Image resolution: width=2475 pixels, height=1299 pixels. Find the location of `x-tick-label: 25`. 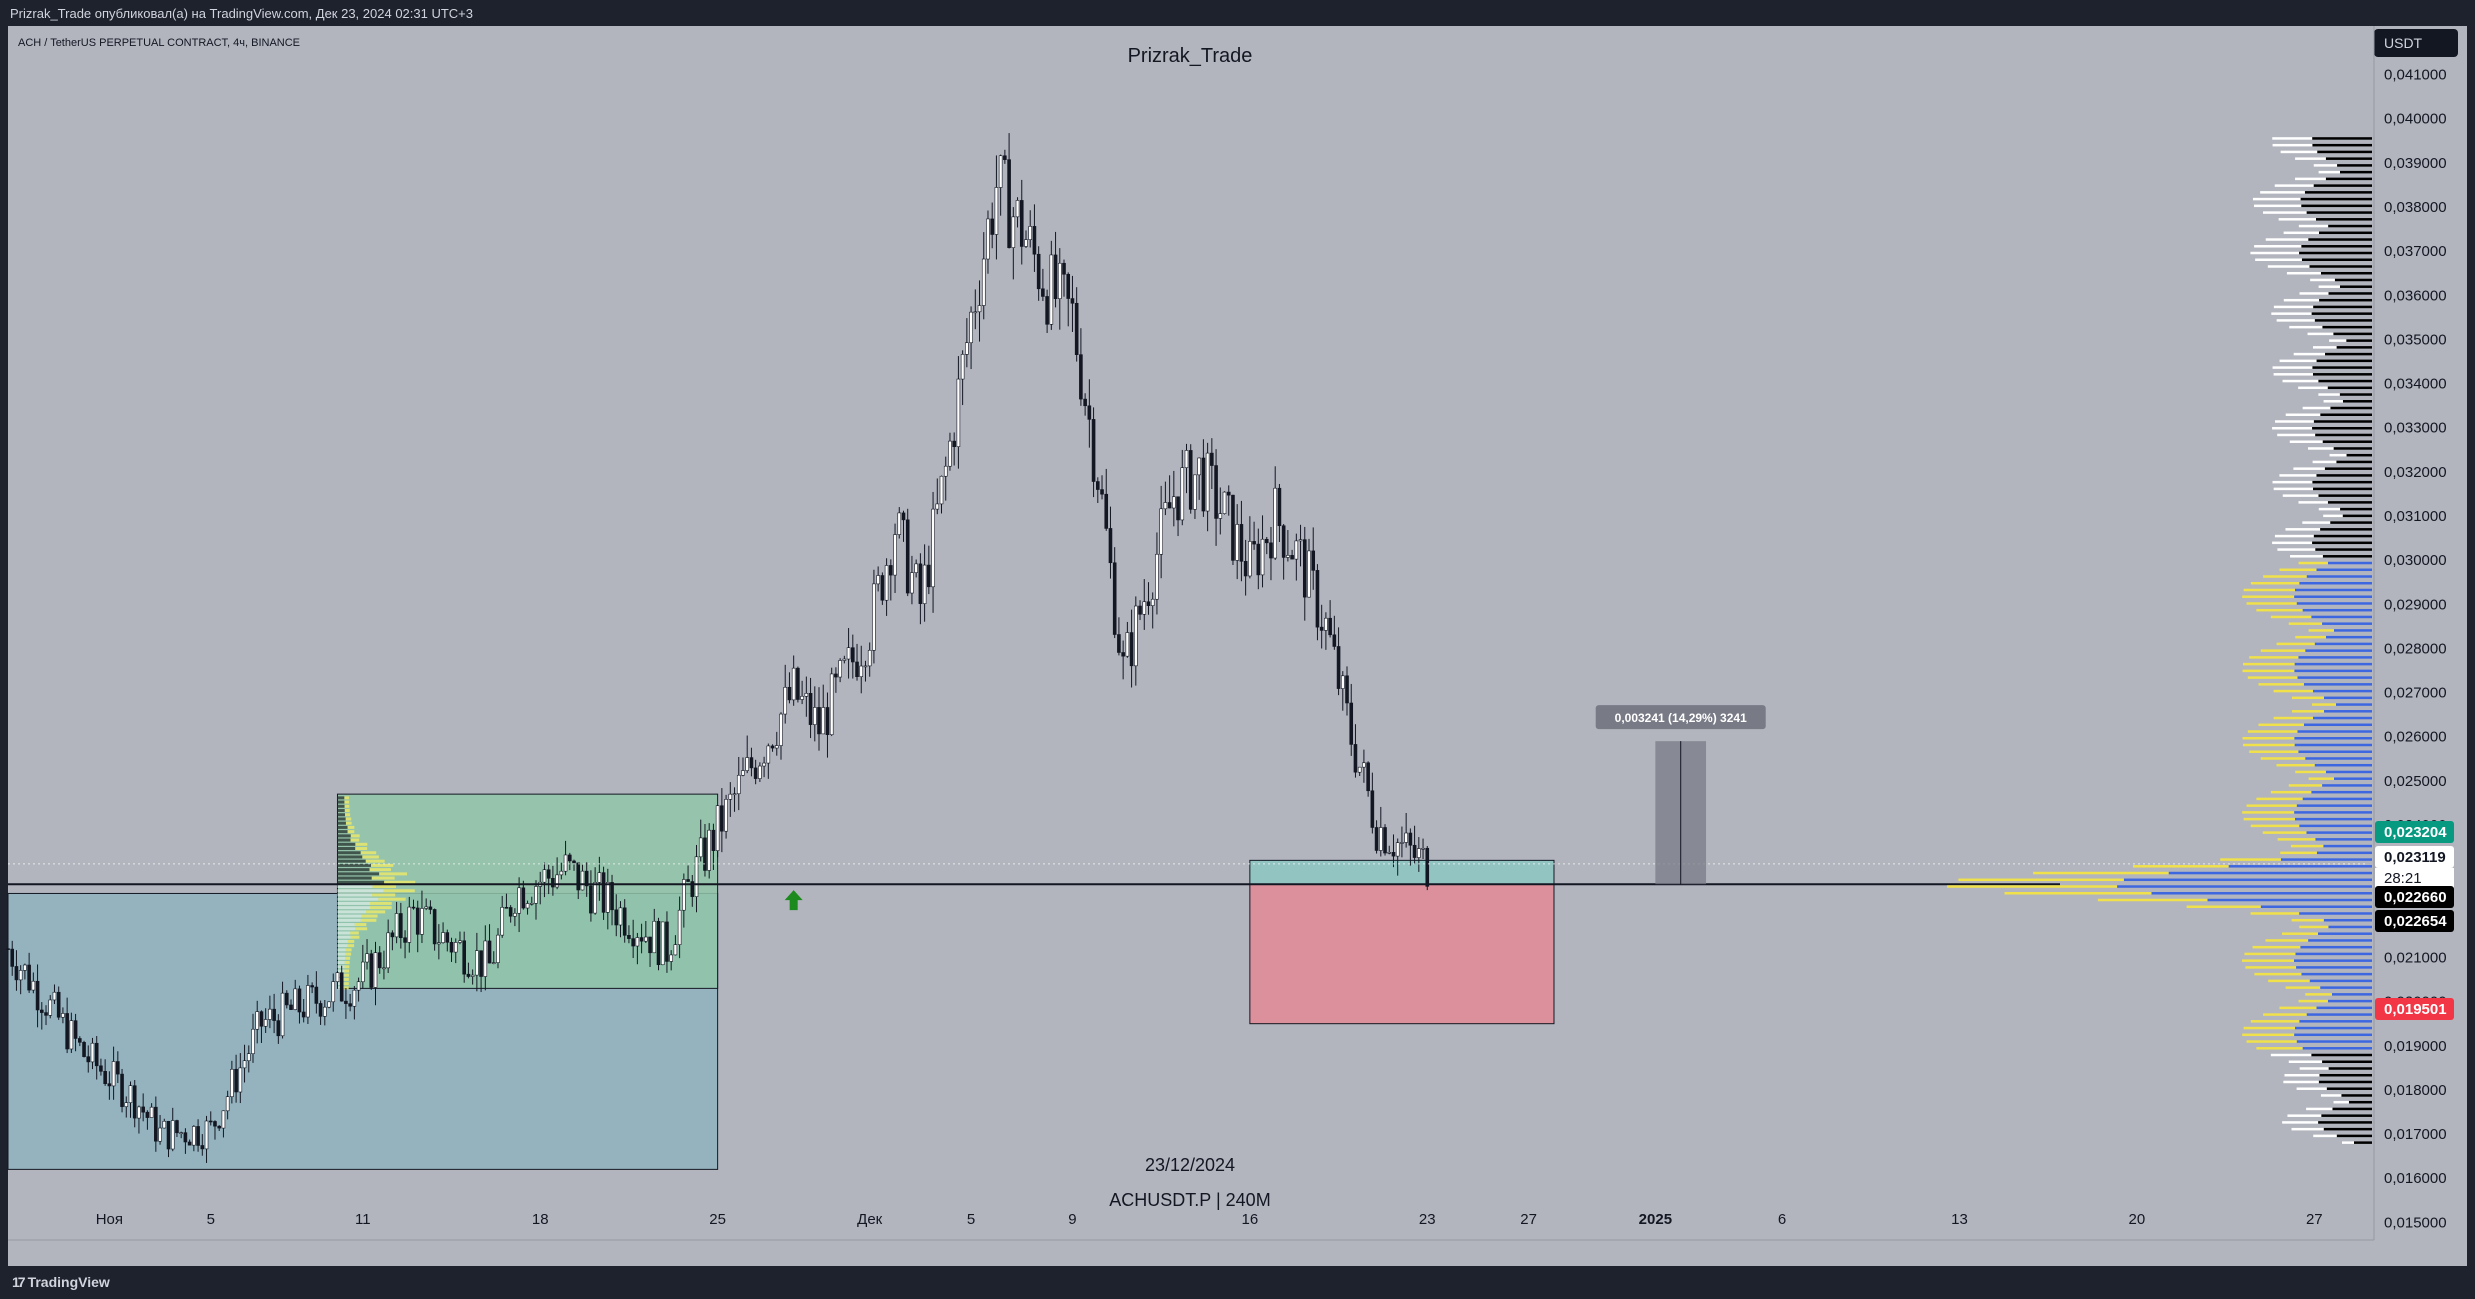

x-tick-label: 25 is located at coordinates (717, 1219).